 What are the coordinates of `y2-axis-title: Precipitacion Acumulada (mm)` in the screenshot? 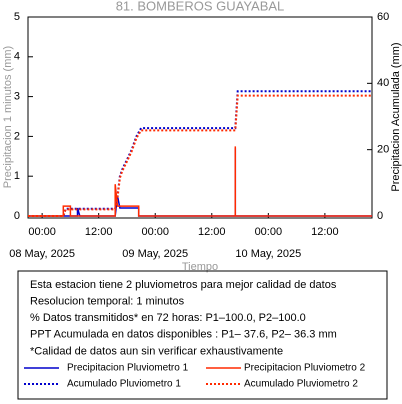 It's located at (396, 116).